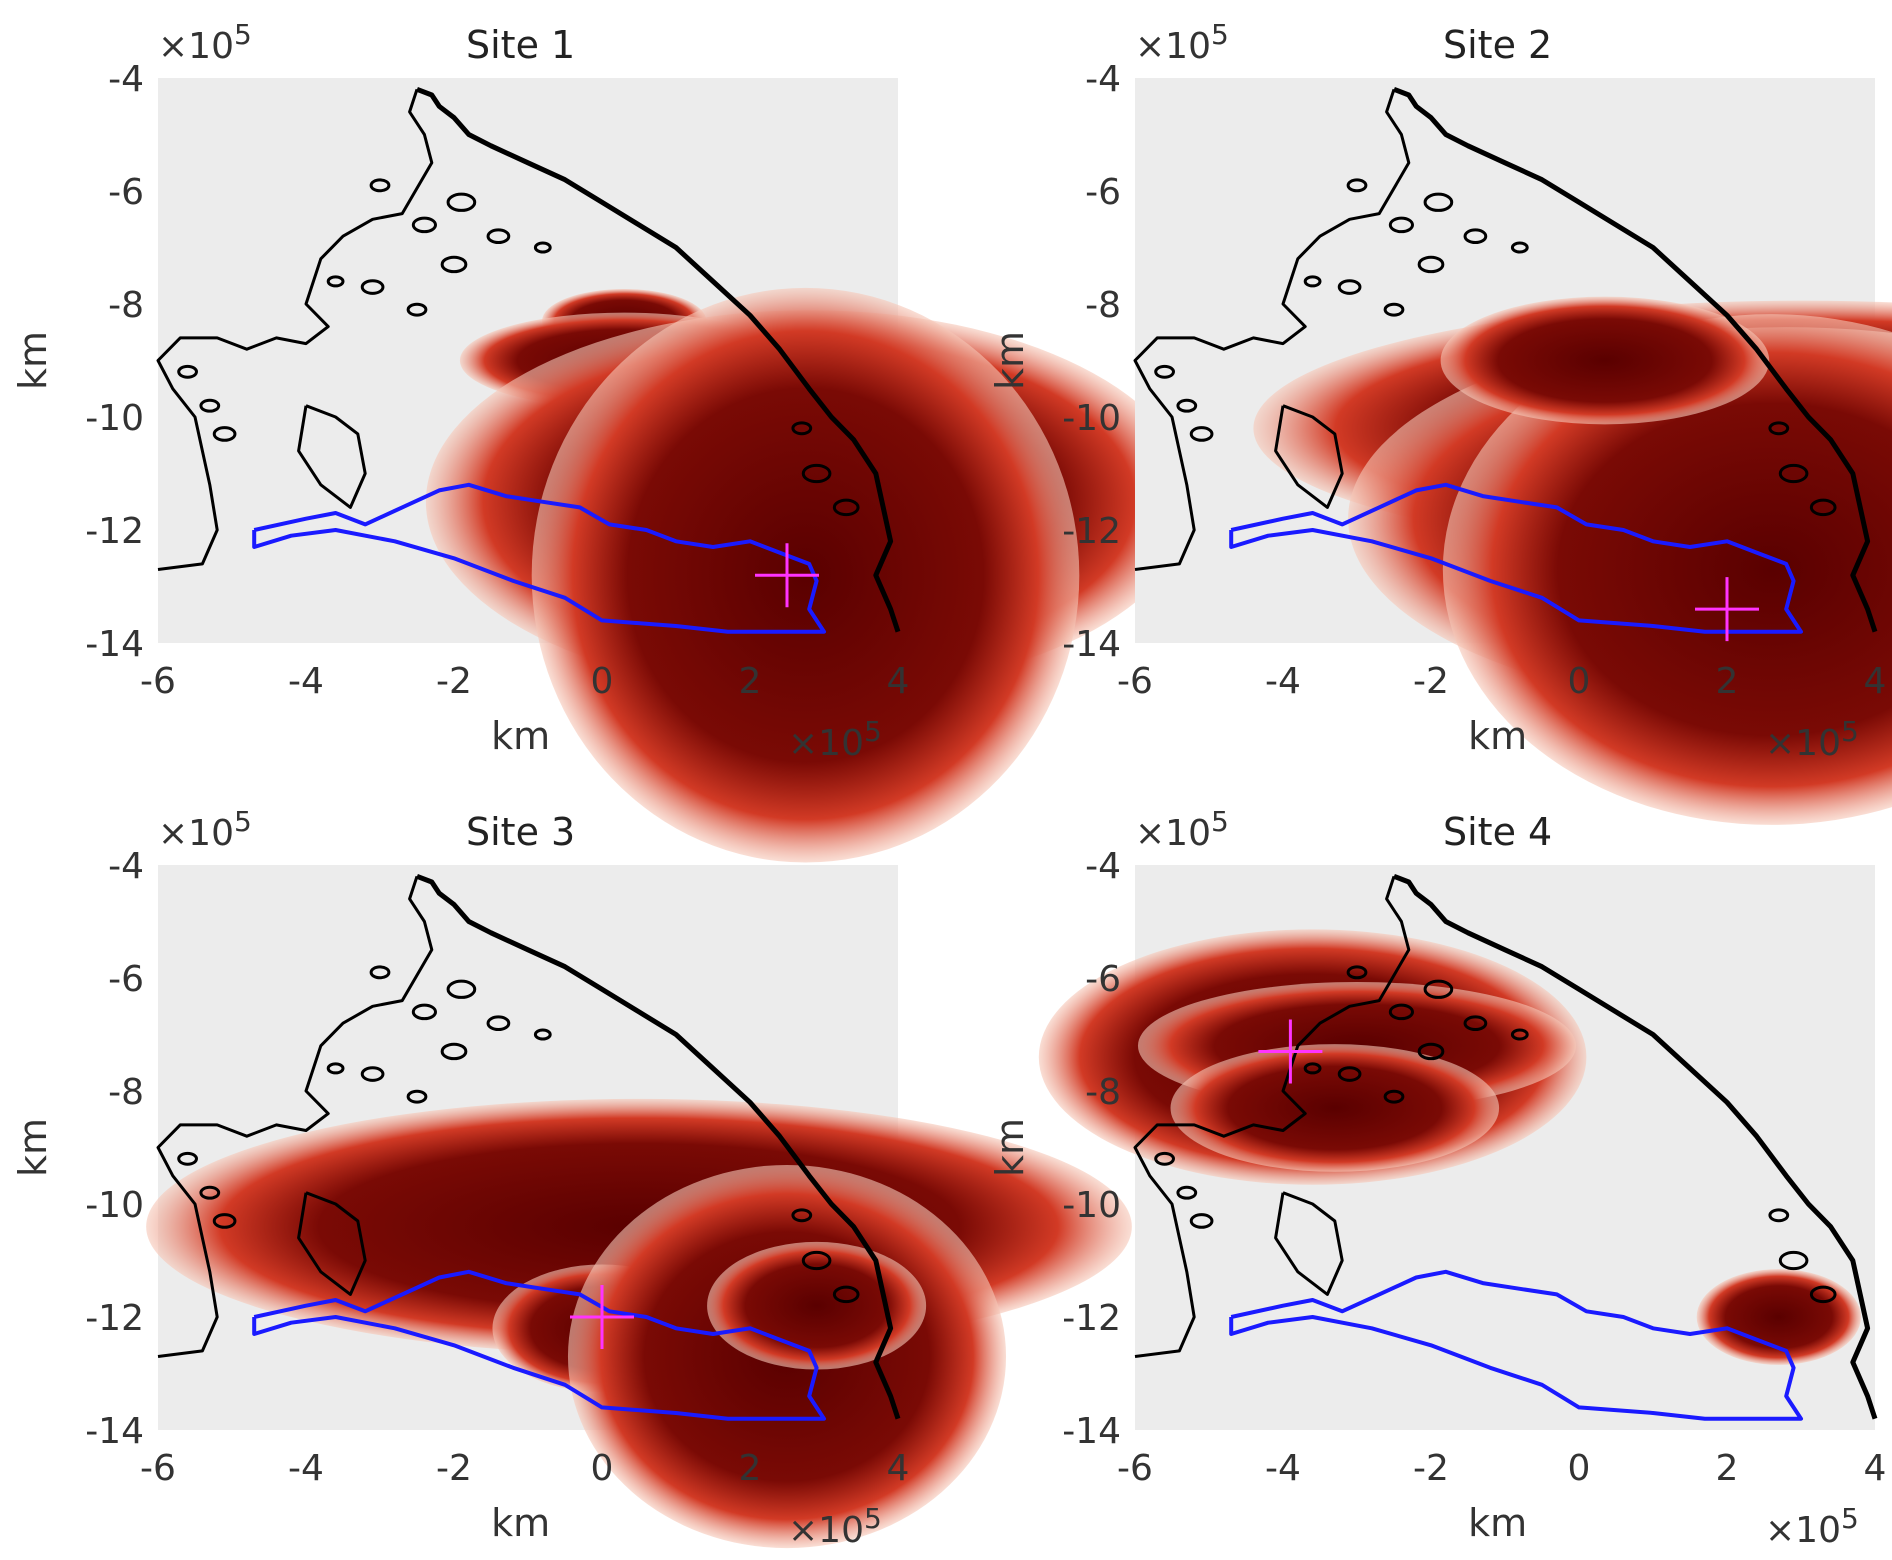  I want to click on x-tick-label: -2, so click(454, 681).